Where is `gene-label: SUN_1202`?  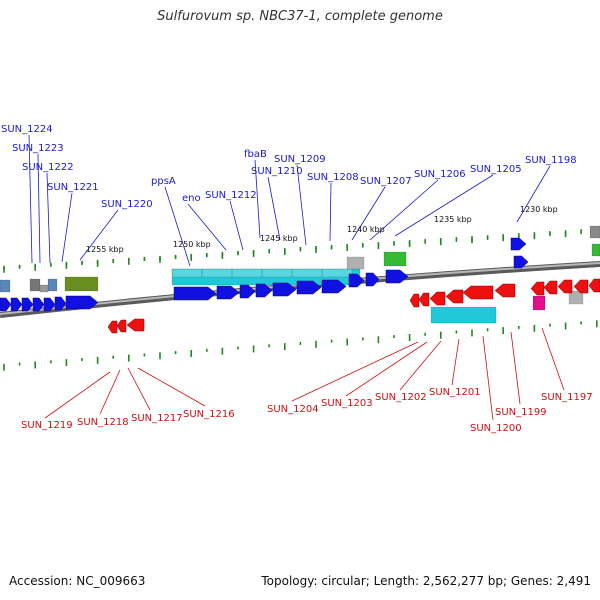 gene-label: SUN_1202 is located at coordinates (401, 397).